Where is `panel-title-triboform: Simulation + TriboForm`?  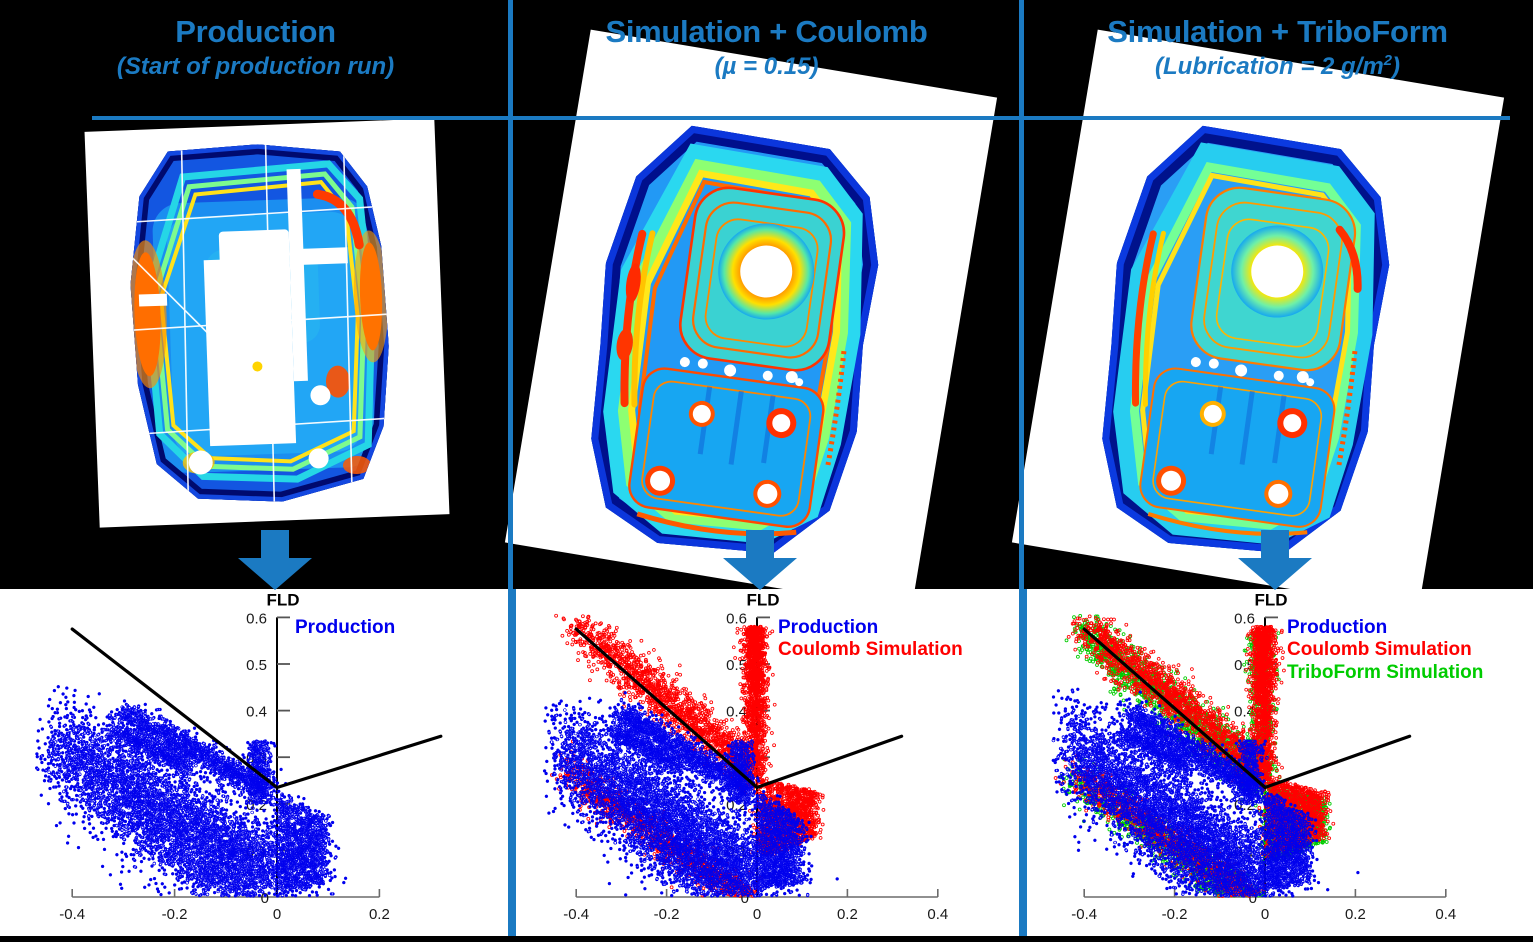 panel-title-triboform: Simulation + TriboForm is located at coordinates (1277, 32).